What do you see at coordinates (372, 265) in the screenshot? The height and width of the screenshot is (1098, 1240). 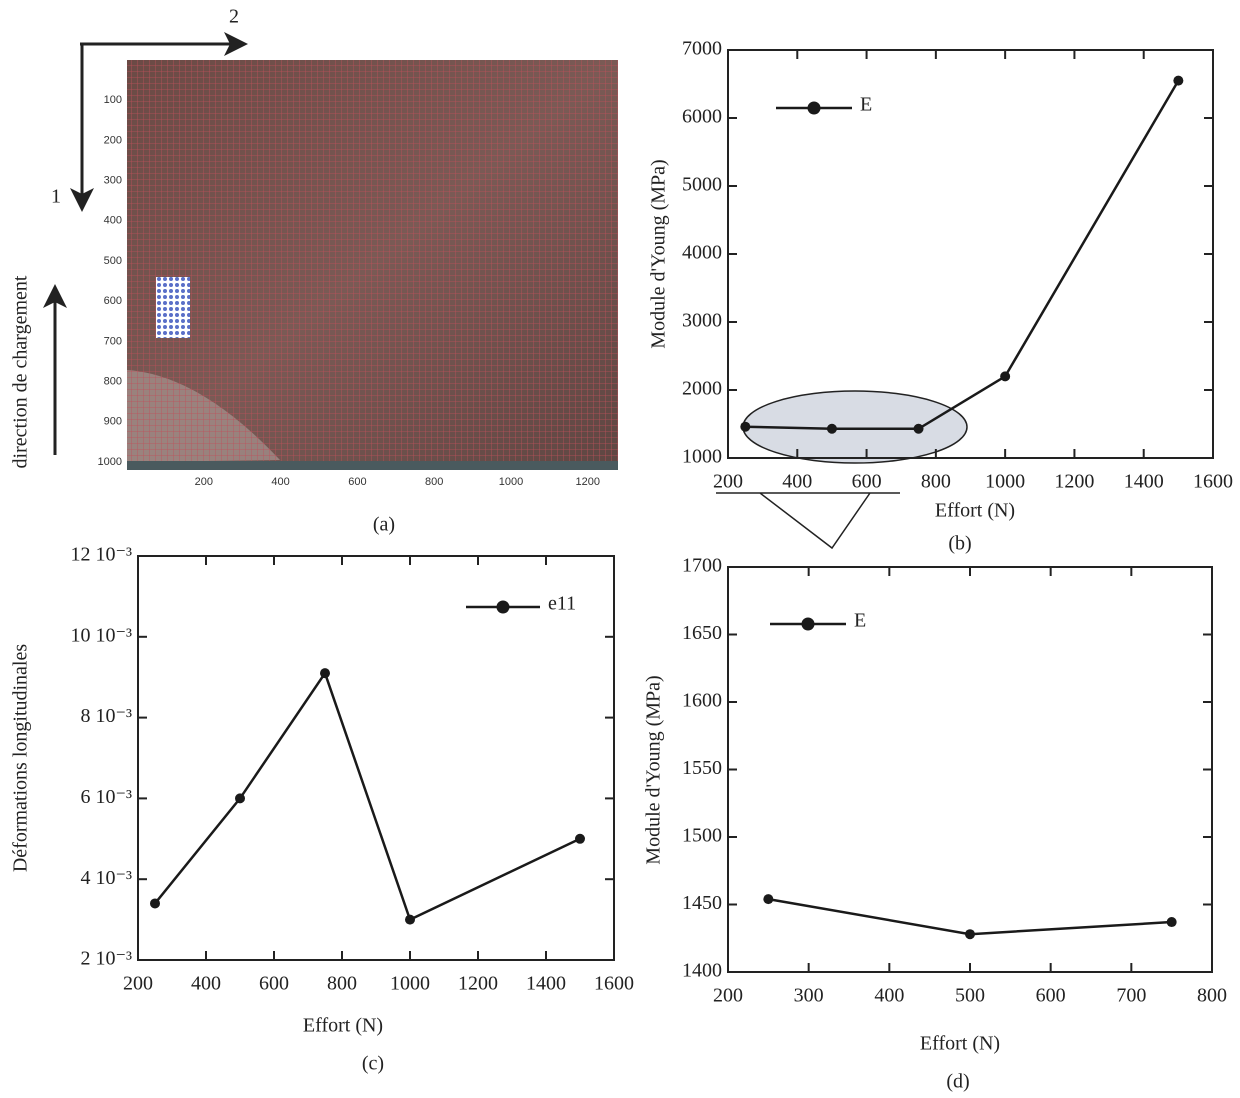 I see `panel-a-image` at bounding box center [372, 265].